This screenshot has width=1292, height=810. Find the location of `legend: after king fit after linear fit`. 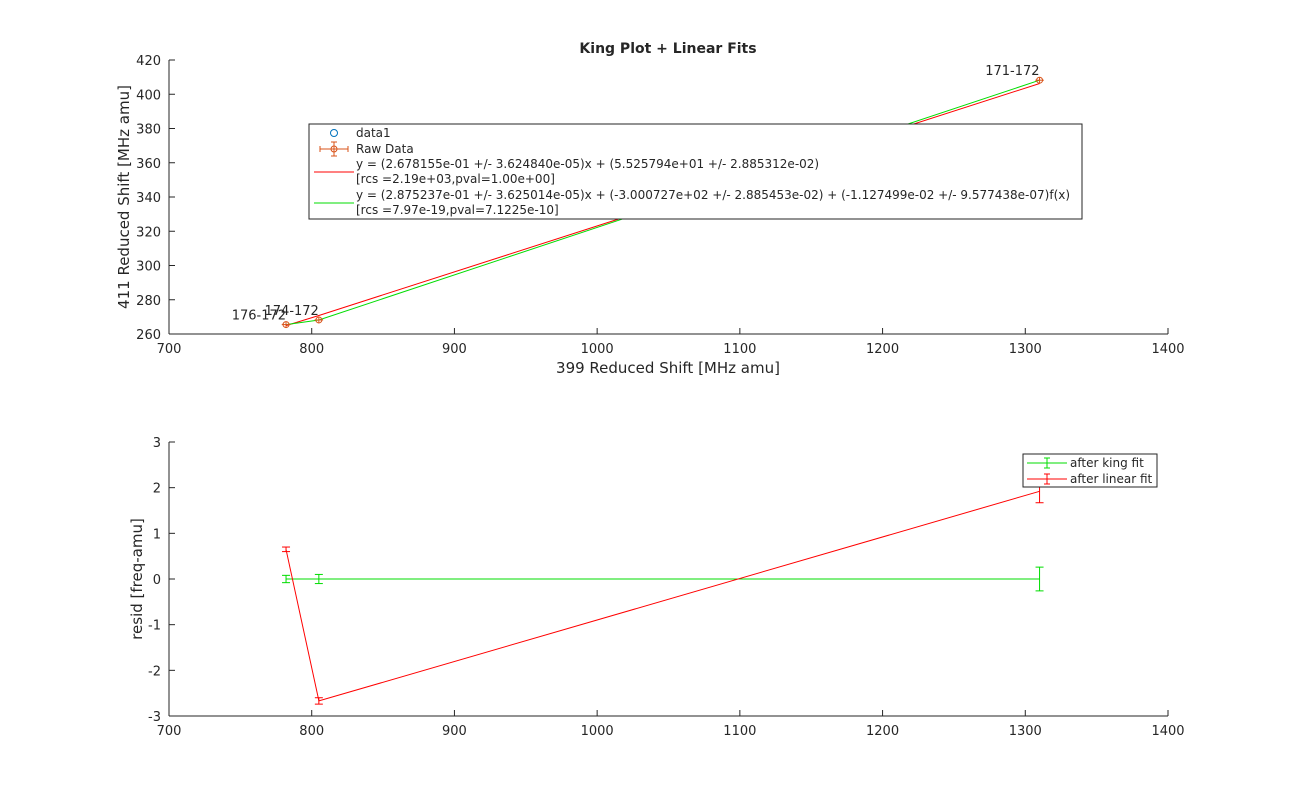

legend: after king fit after linear fit is located at coordinates (1090, 470).